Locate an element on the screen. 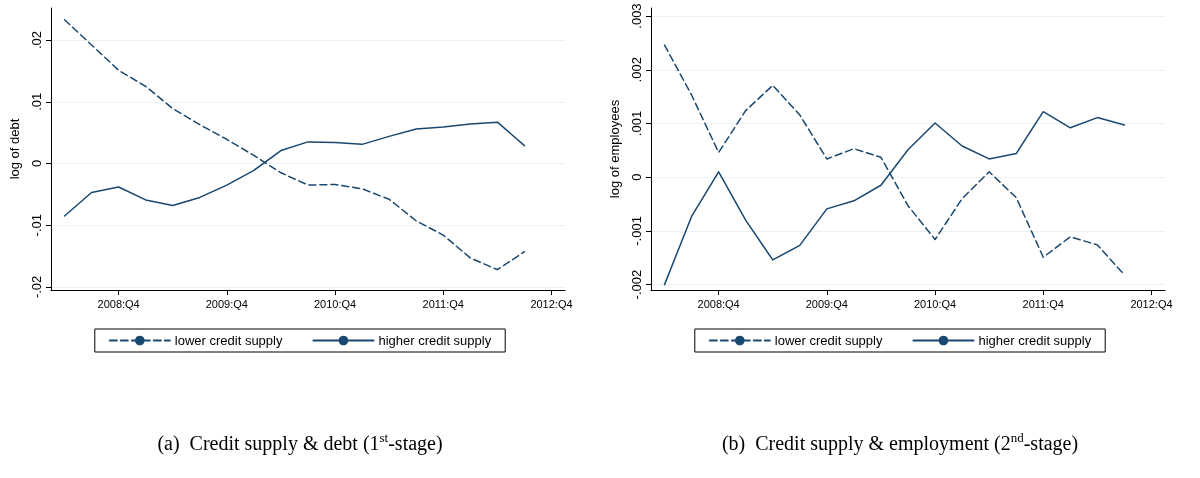 The image size is (1200, 478). y-tick-label: .001 is located at coordinates (636, 123).